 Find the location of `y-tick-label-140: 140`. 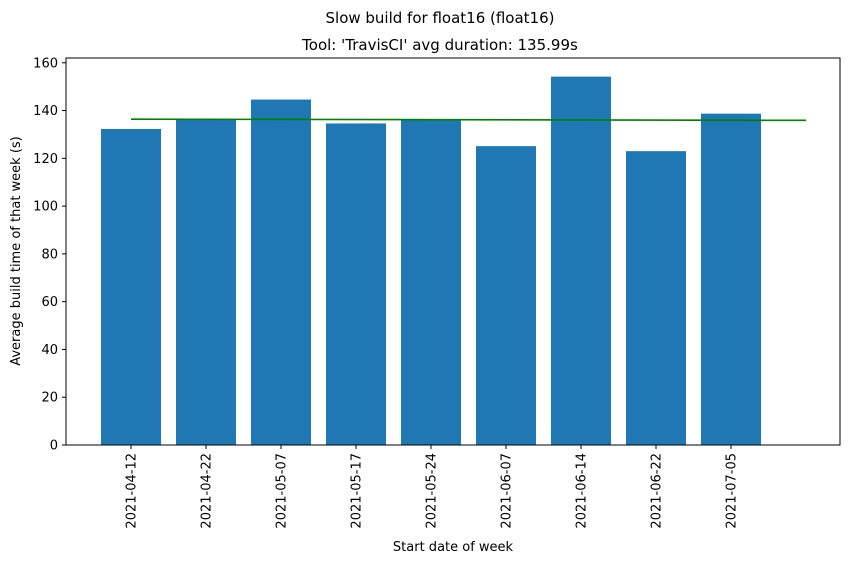

y-tick-label-140: 140 is located at coordinates (45, 111).